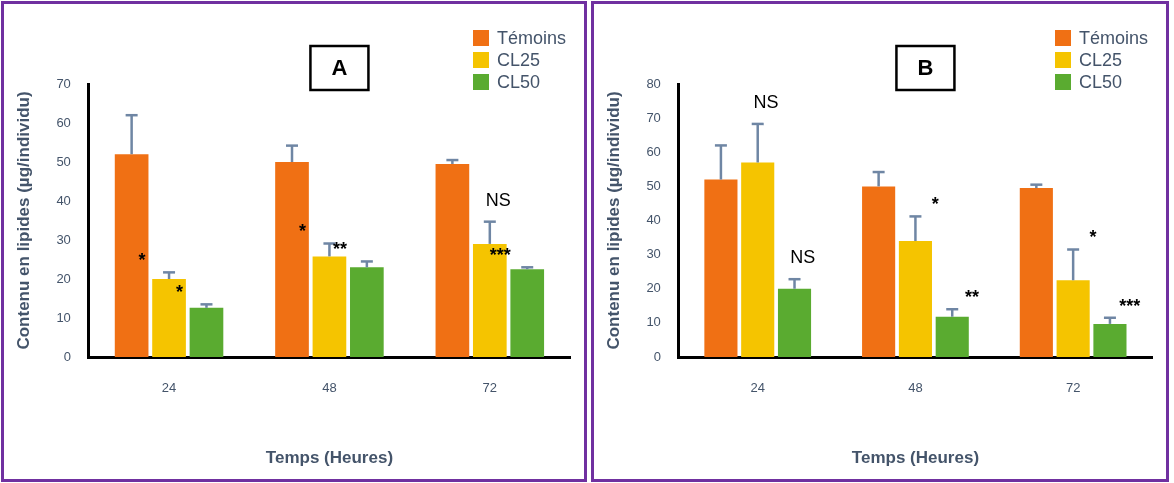  I want to click on y-tick-label: 80, so click(653, 83).